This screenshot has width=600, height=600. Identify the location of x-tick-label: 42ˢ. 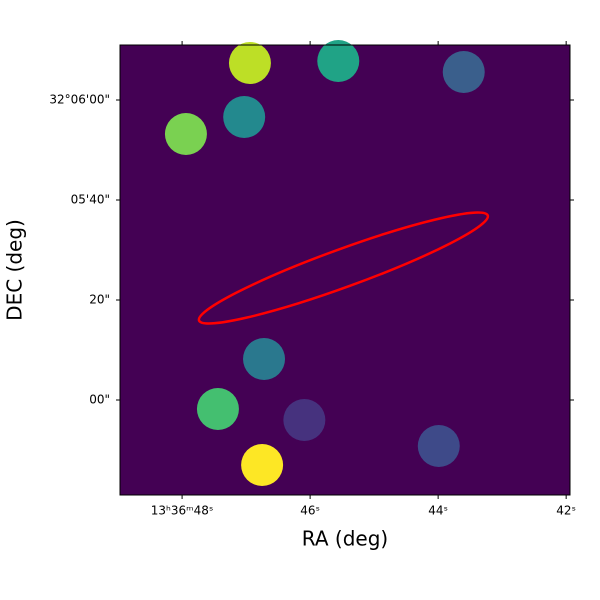
(566, 511).